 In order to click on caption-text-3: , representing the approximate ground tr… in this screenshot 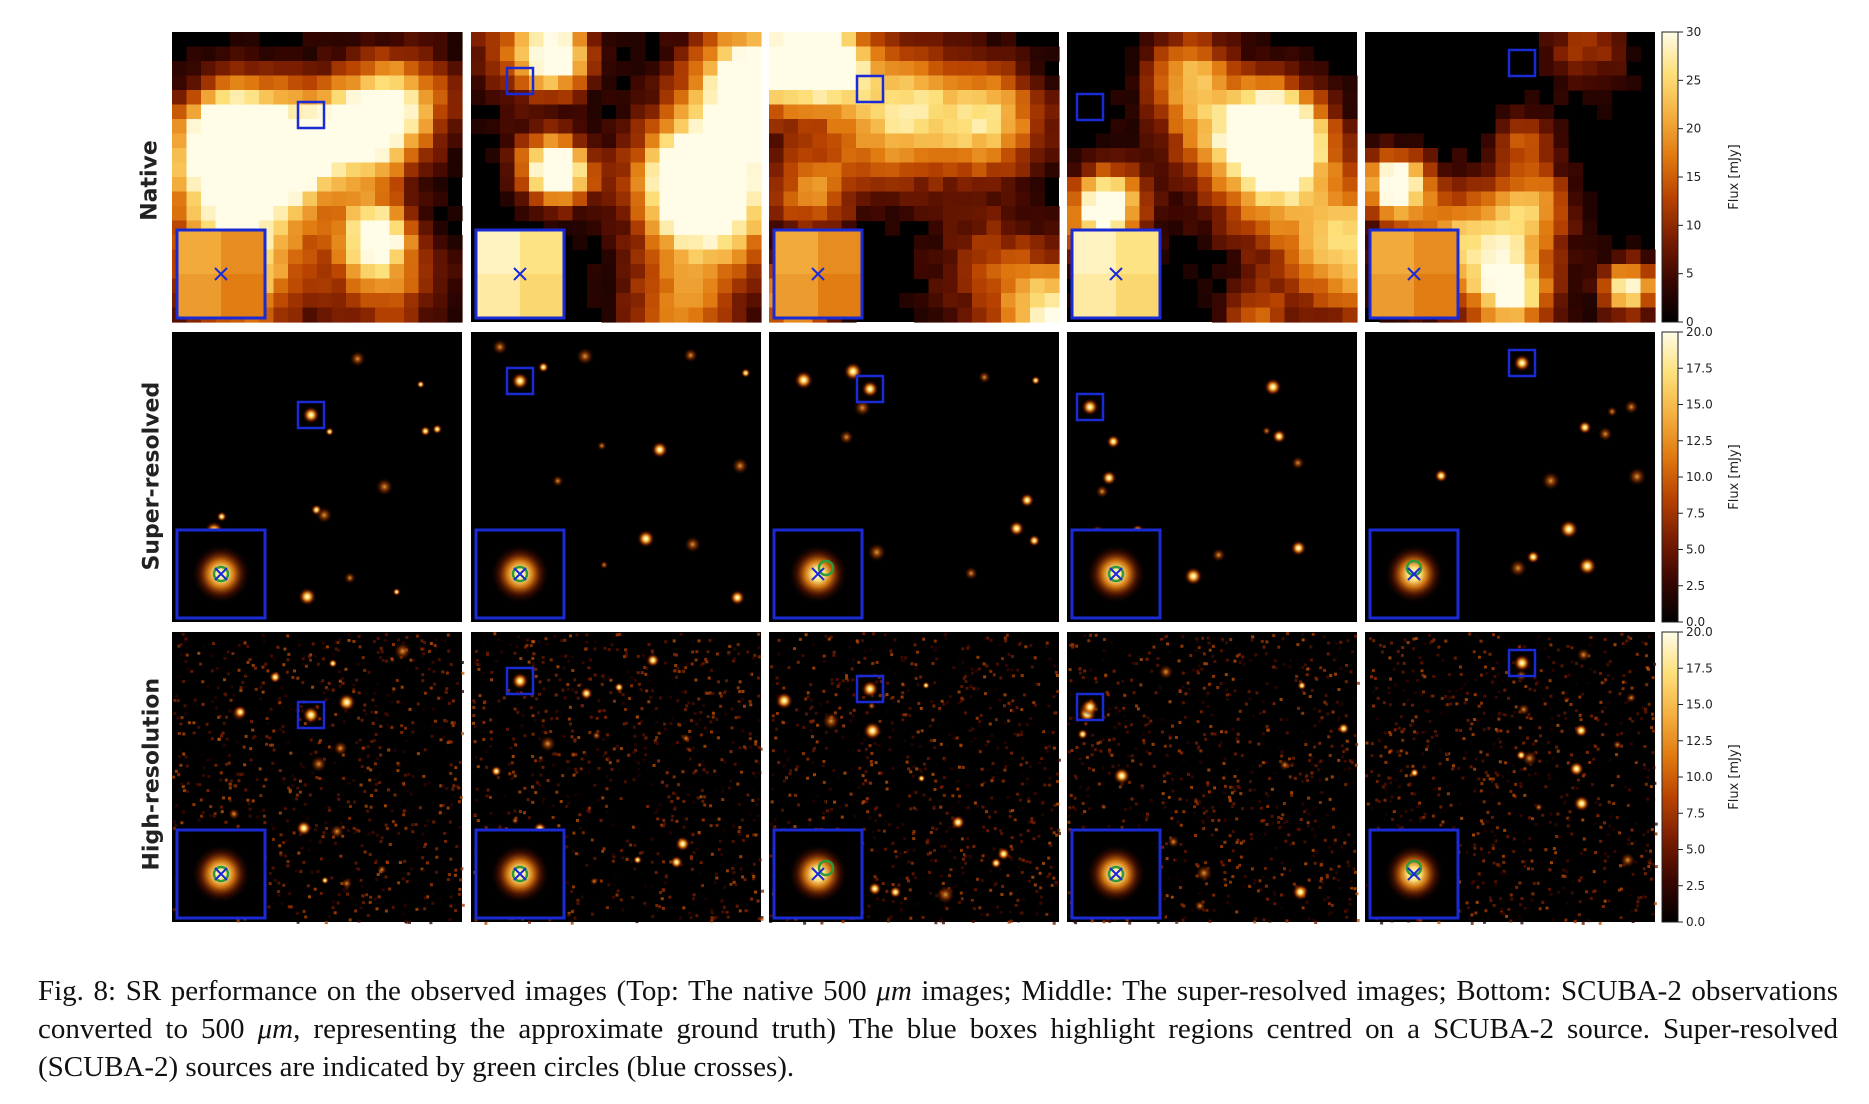, I will do `click(938, 1048)`.